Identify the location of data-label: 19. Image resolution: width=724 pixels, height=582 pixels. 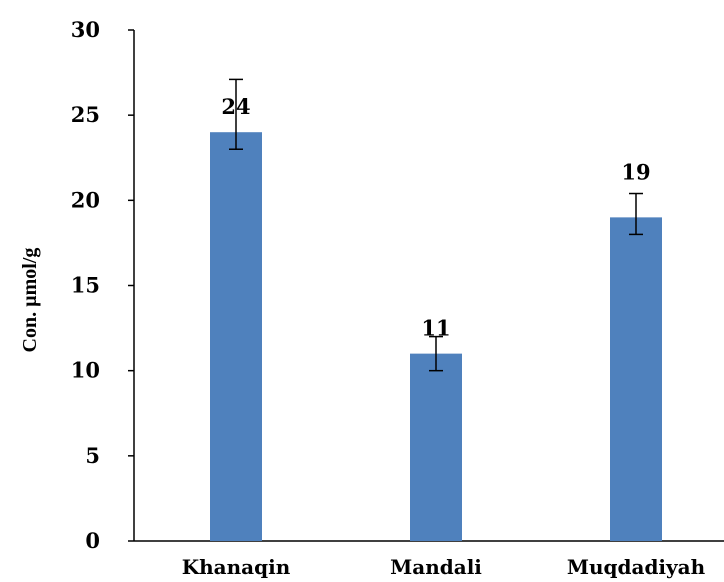
(635, 172).